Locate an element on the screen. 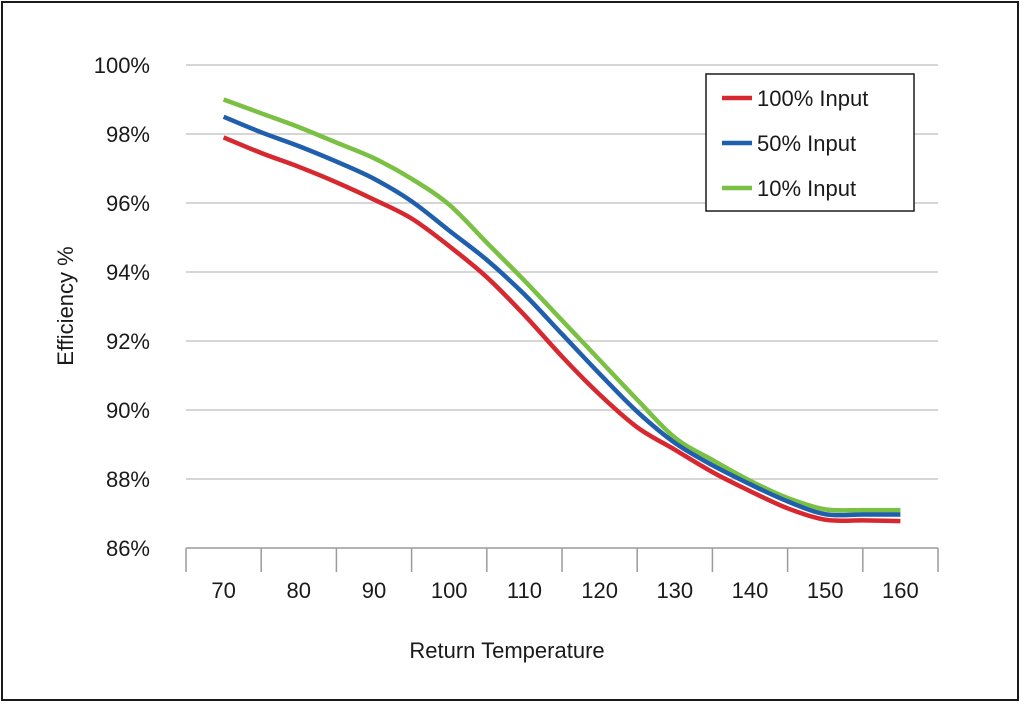 The width and height of the screenshot is (1024, 706). x-tick-label: 160 is located at coordinates (900, 590).